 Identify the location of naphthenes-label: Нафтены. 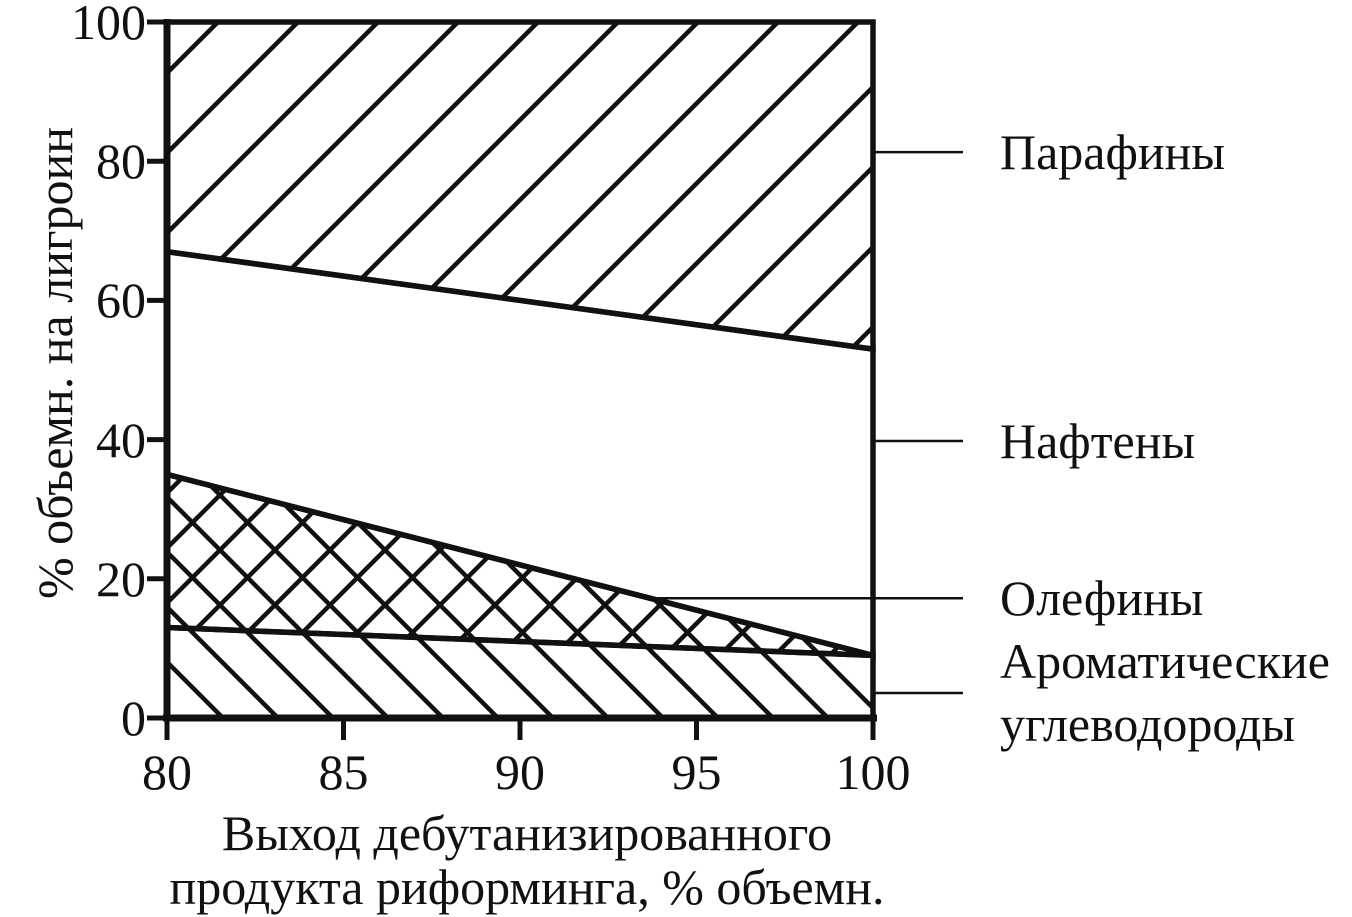
(1098, 440).